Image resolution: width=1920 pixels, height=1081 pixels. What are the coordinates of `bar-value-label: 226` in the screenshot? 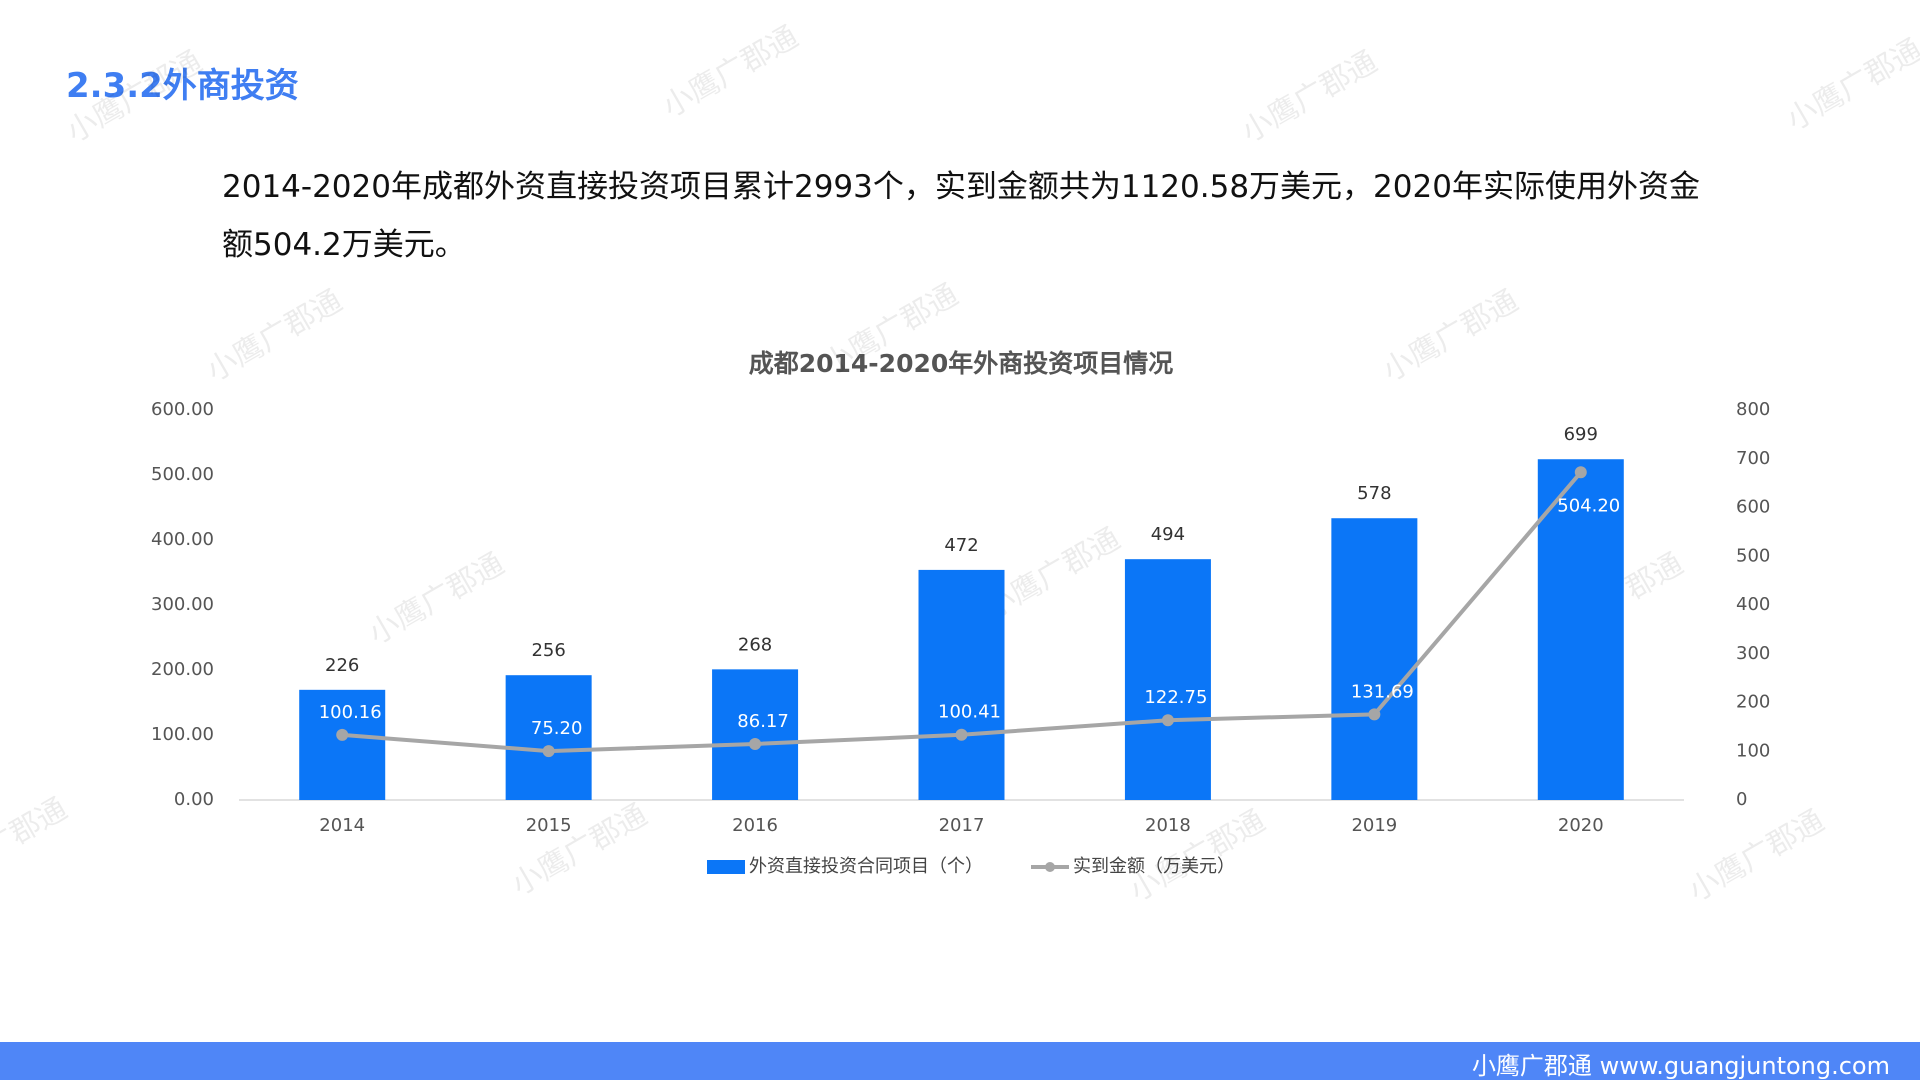 It's located at (342, 665).